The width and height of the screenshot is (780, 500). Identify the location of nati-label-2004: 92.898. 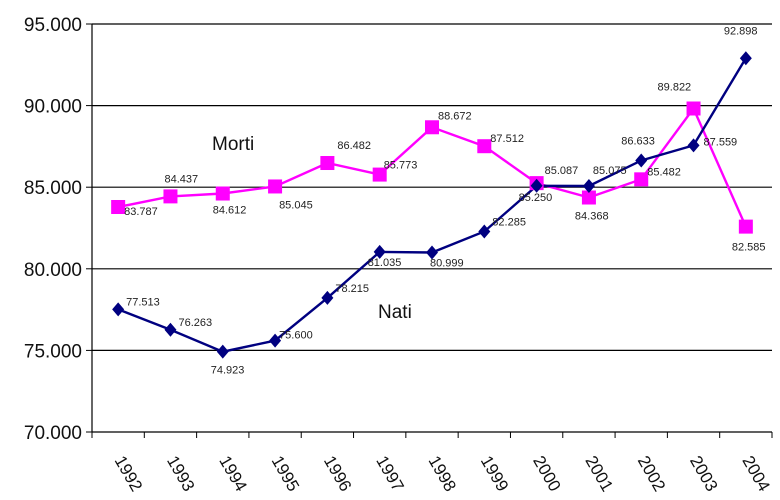
(741, 31).